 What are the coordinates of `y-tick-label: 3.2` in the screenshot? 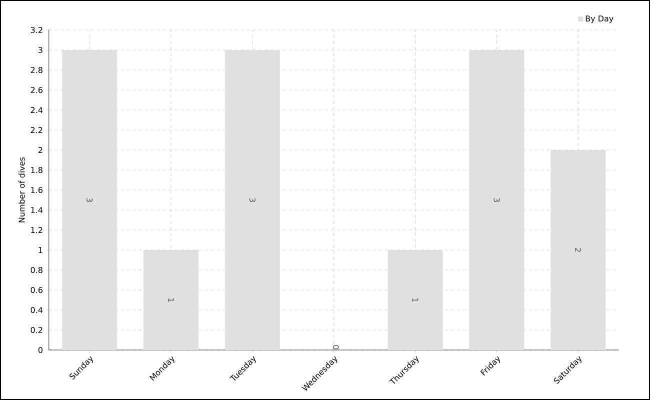 It's located at (36, 30).